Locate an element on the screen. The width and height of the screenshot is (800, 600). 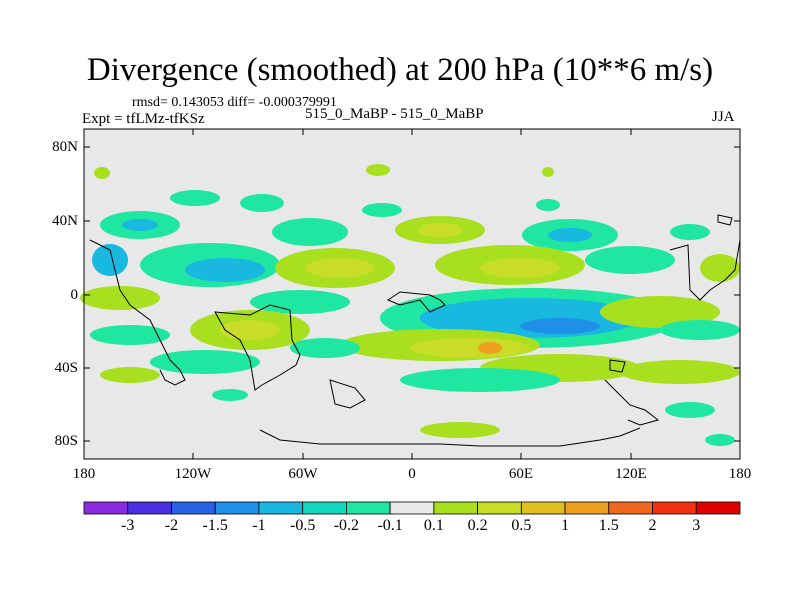
colorbar-tick-label: 0.2 is located at coordinates (477, 525).